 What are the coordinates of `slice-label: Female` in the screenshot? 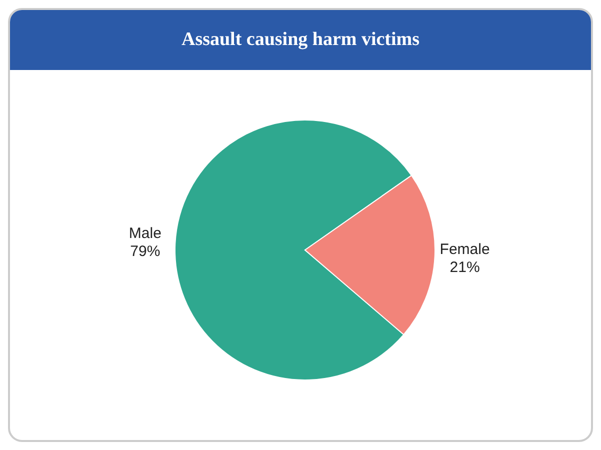 It's located at (465, 249).